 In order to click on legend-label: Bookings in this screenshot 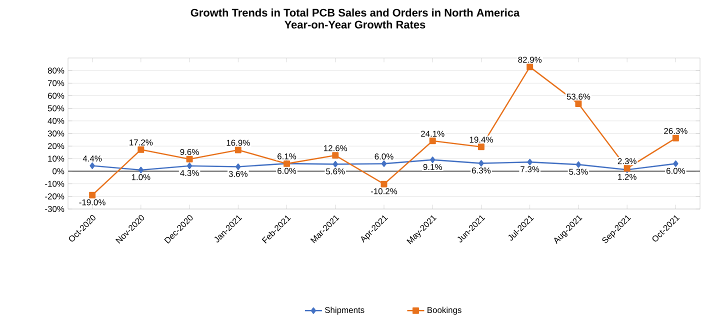, I will do `click(445, 310)`.